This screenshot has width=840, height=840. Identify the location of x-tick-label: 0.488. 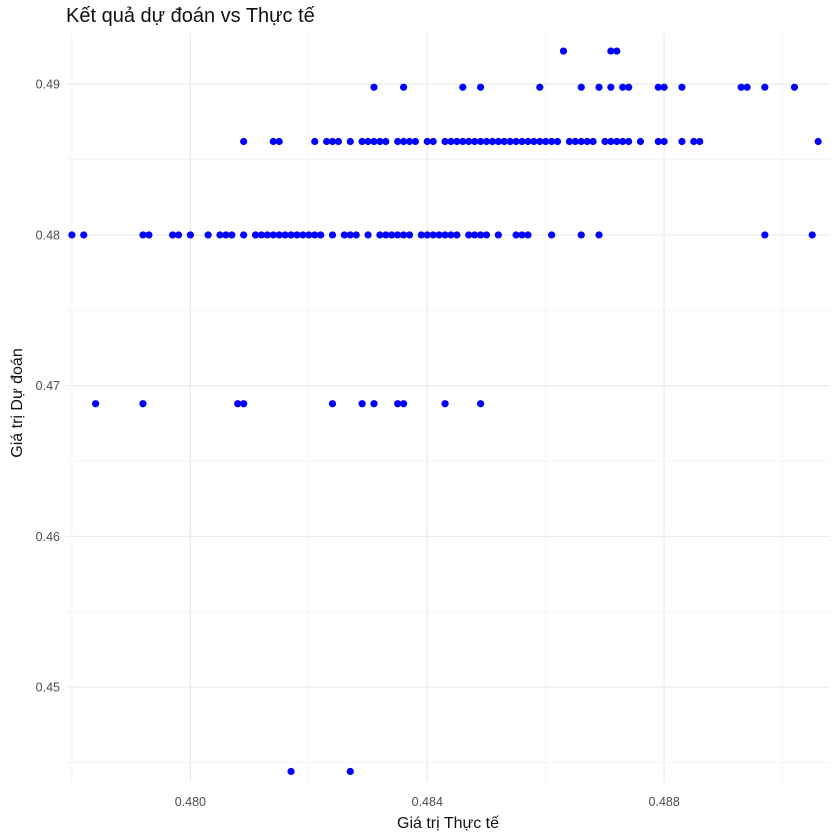
(664, 802).